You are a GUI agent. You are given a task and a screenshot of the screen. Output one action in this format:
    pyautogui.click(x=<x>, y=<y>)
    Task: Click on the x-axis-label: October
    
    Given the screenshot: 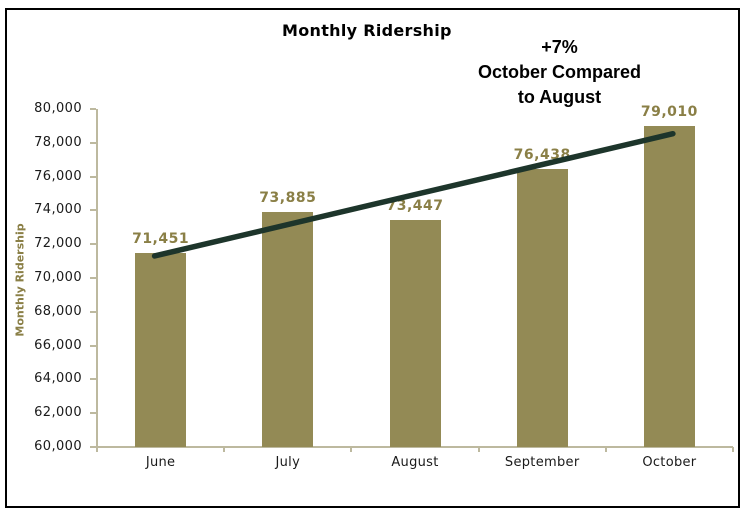 What is the action you would take?
    pyautogui.click(x=669, y=462)
    